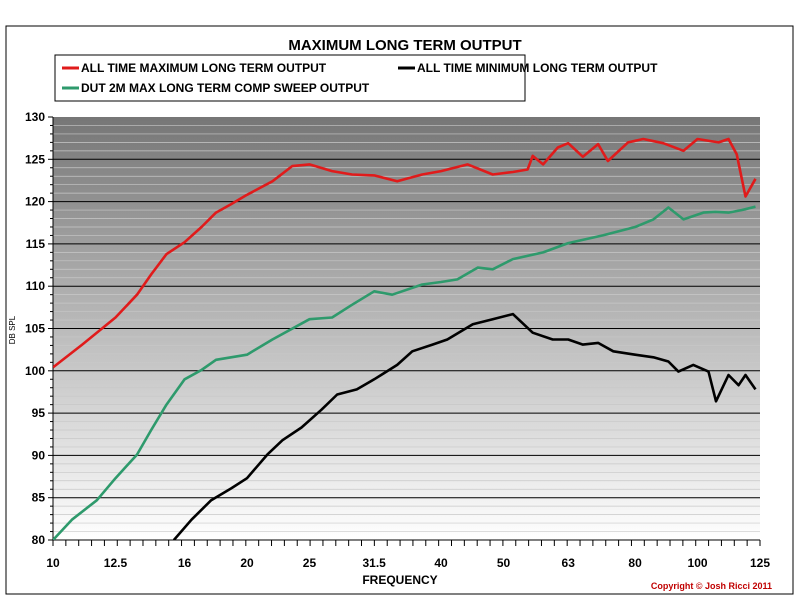 This screenshot has height=605, width=800. Describe the element at coordinates (375, 563) in the screenshot. I see `x-tick-label: 31.5` at that location.